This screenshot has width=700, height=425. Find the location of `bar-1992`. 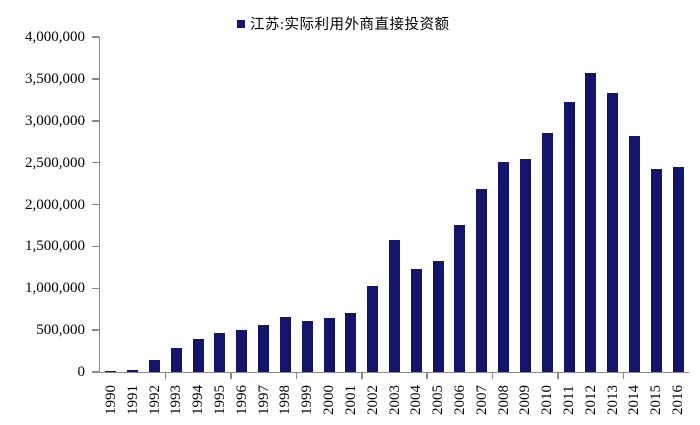

bar-1992 is located at coordinates (155, 366).